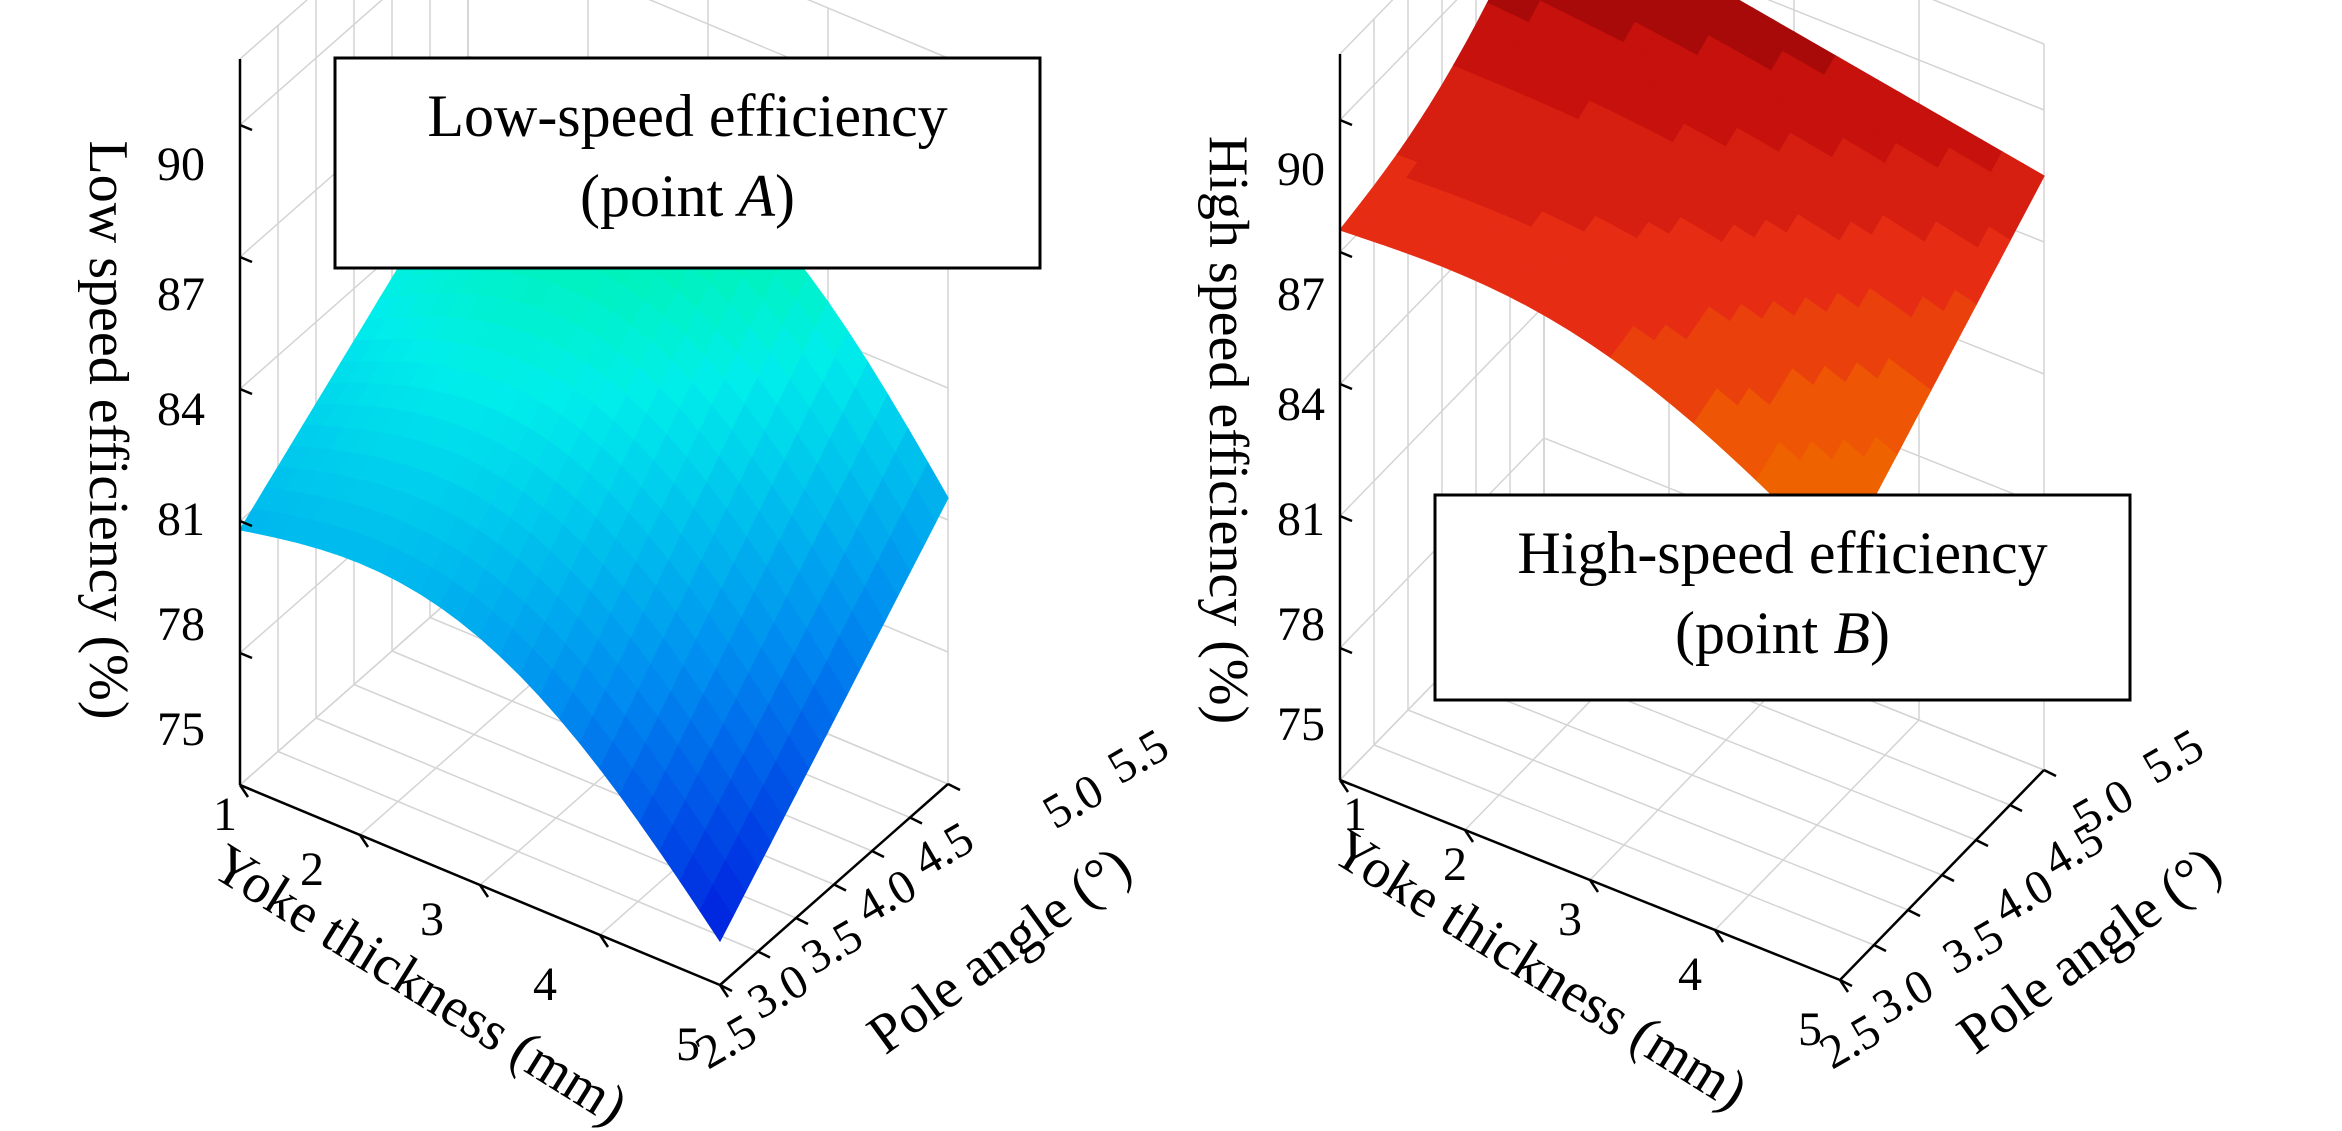 The width and height of the screenshot is (2342, 1131). Describe the element at coordinates (886, 897) in the screenshot. I see `y-tick-label: 4.0` at that location.